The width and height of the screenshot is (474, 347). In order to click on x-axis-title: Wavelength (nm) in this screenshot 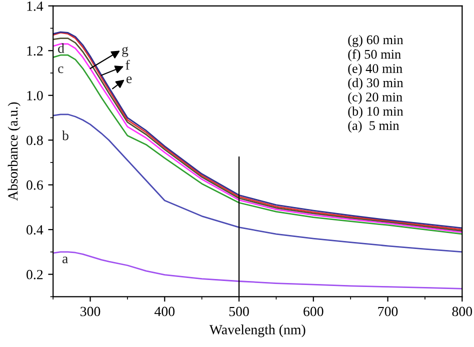, I will do `click(257, 331)`.